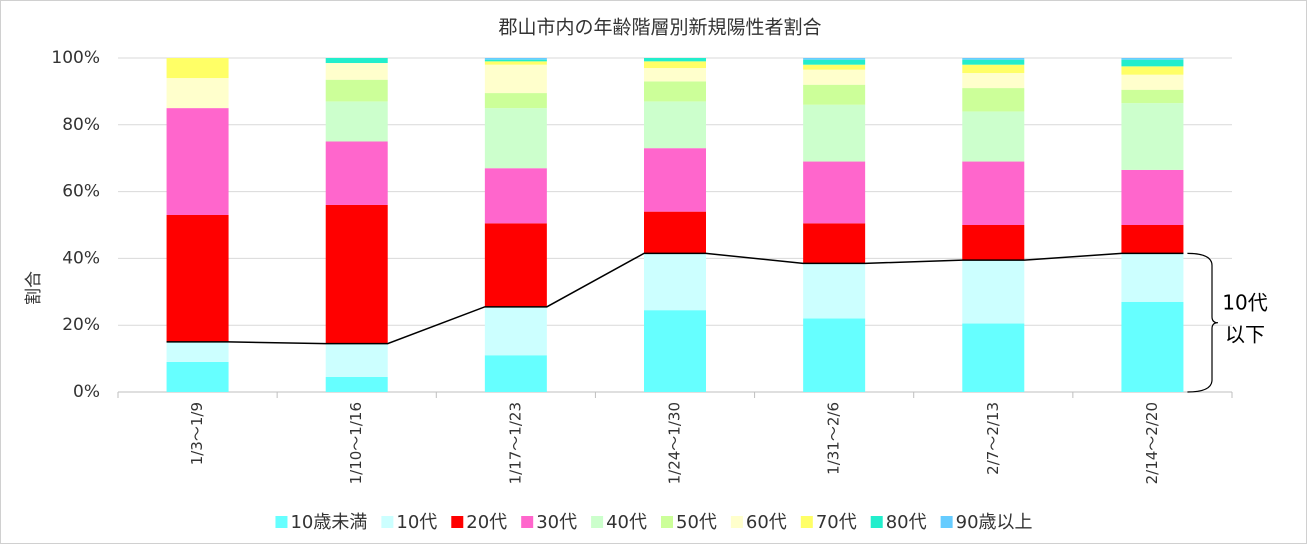 The width and height of the screenshot is (1308, 545). I want to click on legend-label: 50代, so click(696, 522).